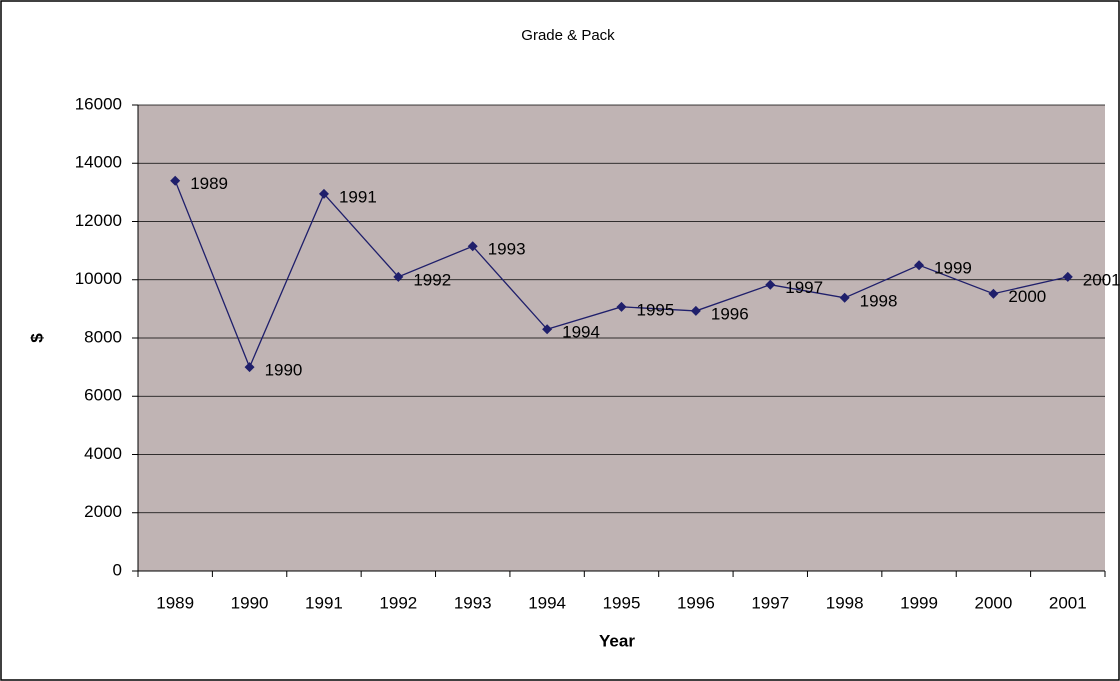 This screenshot has height=681, width=1120. Describe the element at coordinates (696, 602) in the screenshot. I see `x-tick-label: 1996` at that location.